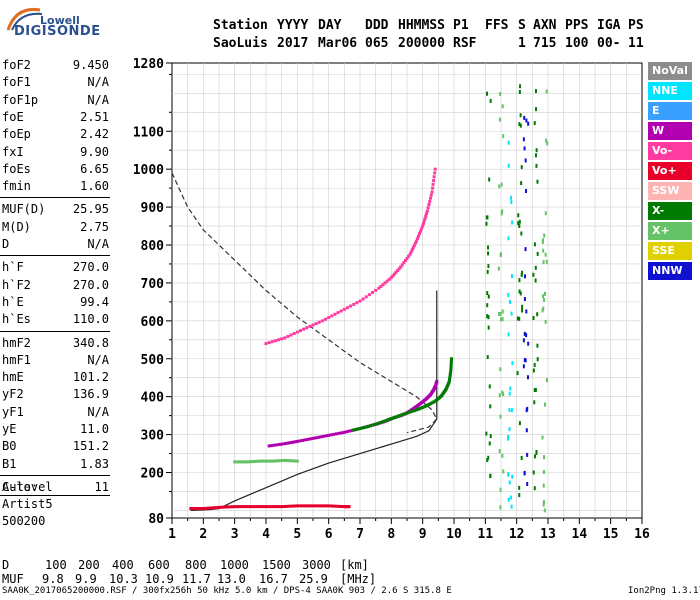 The width and height of the screenshot is (700, 600). Describe the element at coordinates (55, 378) in the screenshot. I see `param-row: hmE 101.2` at that location.